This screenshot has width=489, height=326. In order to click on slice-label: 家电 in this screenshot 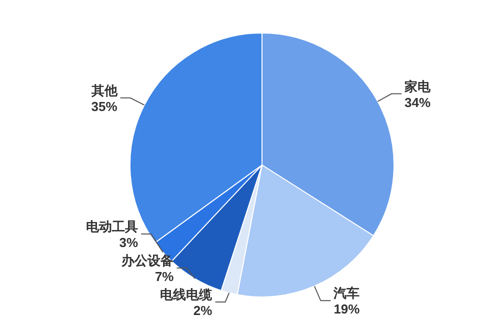, I will do `click(418, 86)`.